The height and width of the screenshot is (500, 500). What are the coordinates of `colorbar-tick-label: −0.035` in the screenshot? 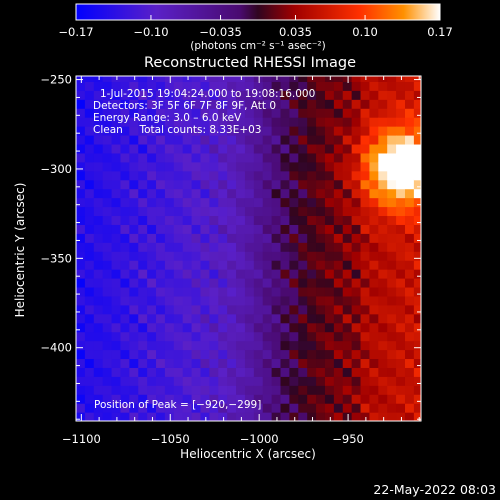 It's located at (220, 32).